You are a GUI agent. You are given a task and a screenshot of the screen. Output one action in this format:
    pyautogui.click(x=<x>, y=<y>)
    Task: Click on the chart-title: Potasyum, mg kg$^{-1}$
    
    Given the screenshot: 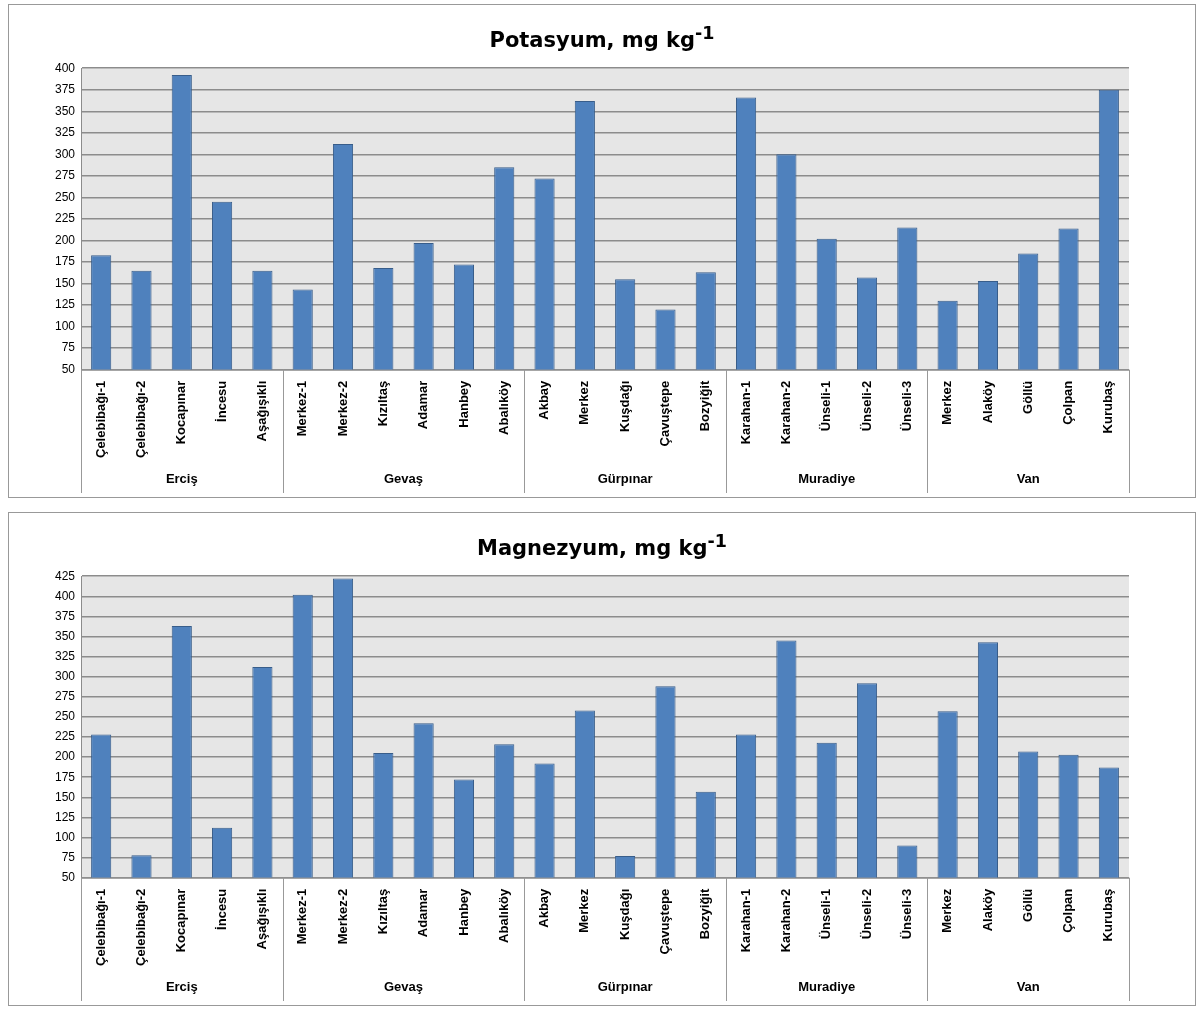 What is the action you would take?
    pyautogui.click(x=602, y=38)
    